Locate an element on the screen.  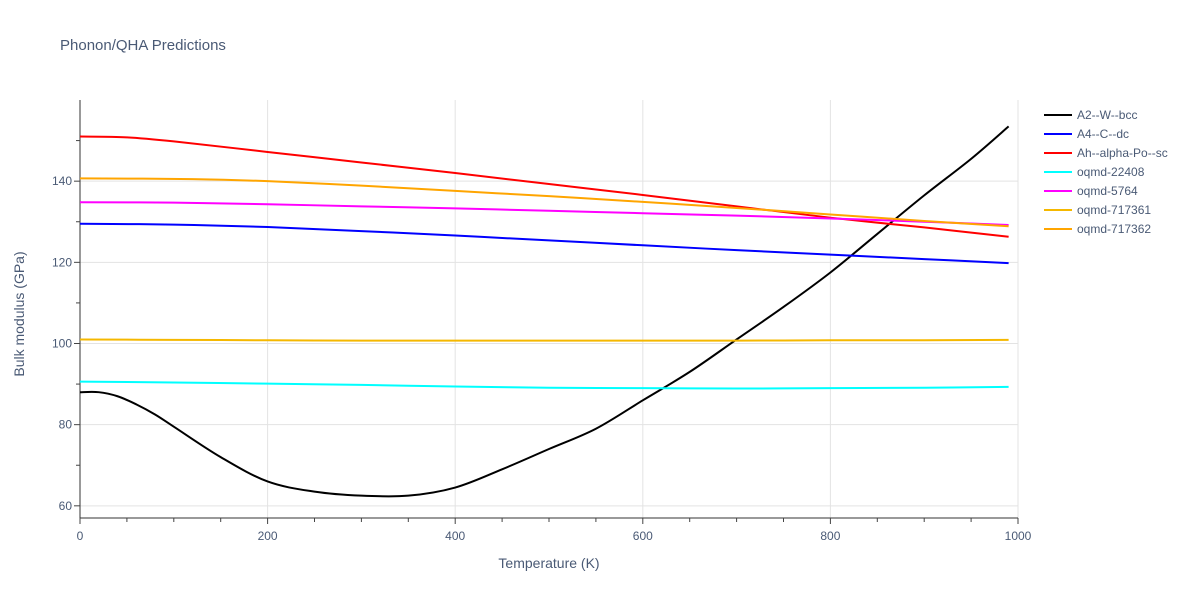
legend-label: Ah--alpha-Po--sc is located at coordinates (1122, 153).